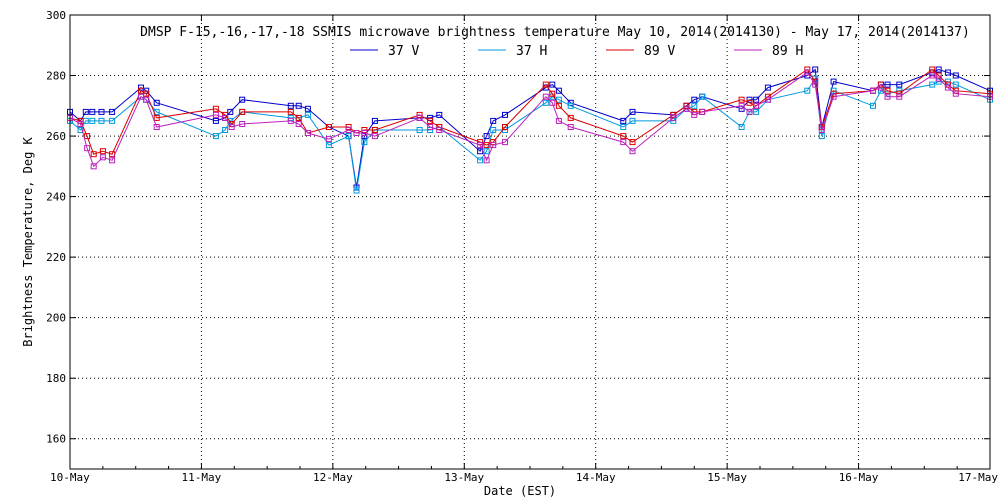  Describe the element at coordinates (787, 51) in the screenshot. I see `legend-label: 89 H` at that location.